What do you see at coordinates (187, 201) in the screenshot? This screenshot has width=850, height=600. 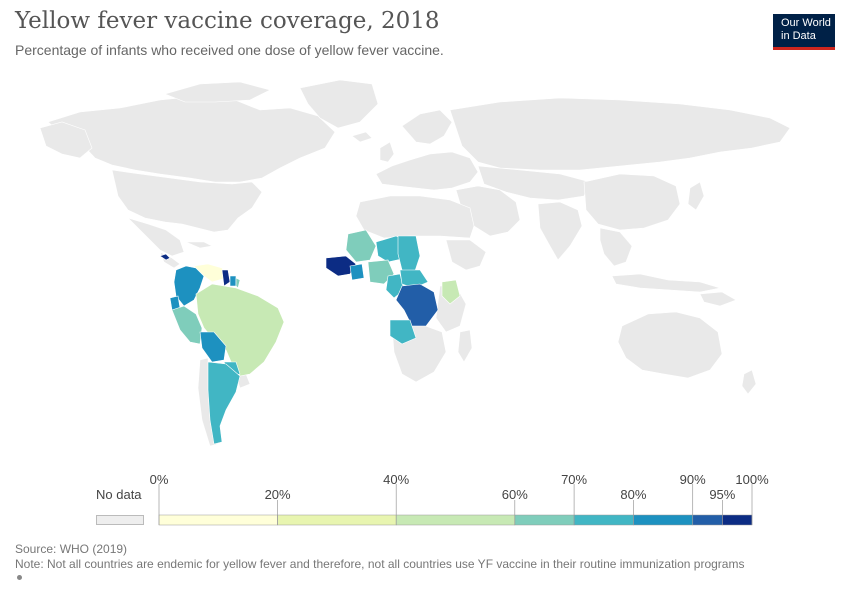 I see `land-usa` at bounding box center [187, 201].